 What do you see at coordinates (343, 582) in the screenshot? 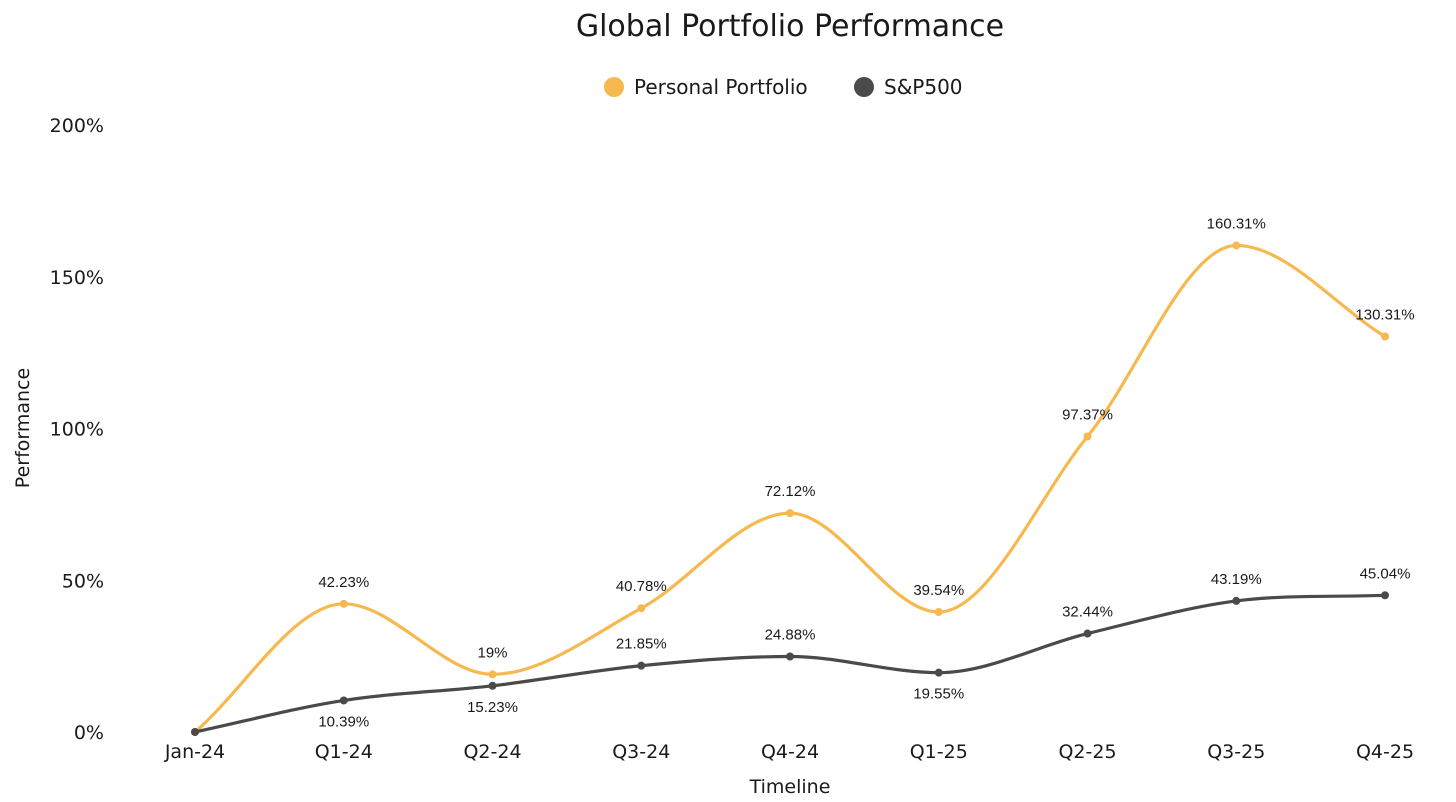
I see `data-label-personal-portfolio: 42.23%` at bounding box center [343, 582].